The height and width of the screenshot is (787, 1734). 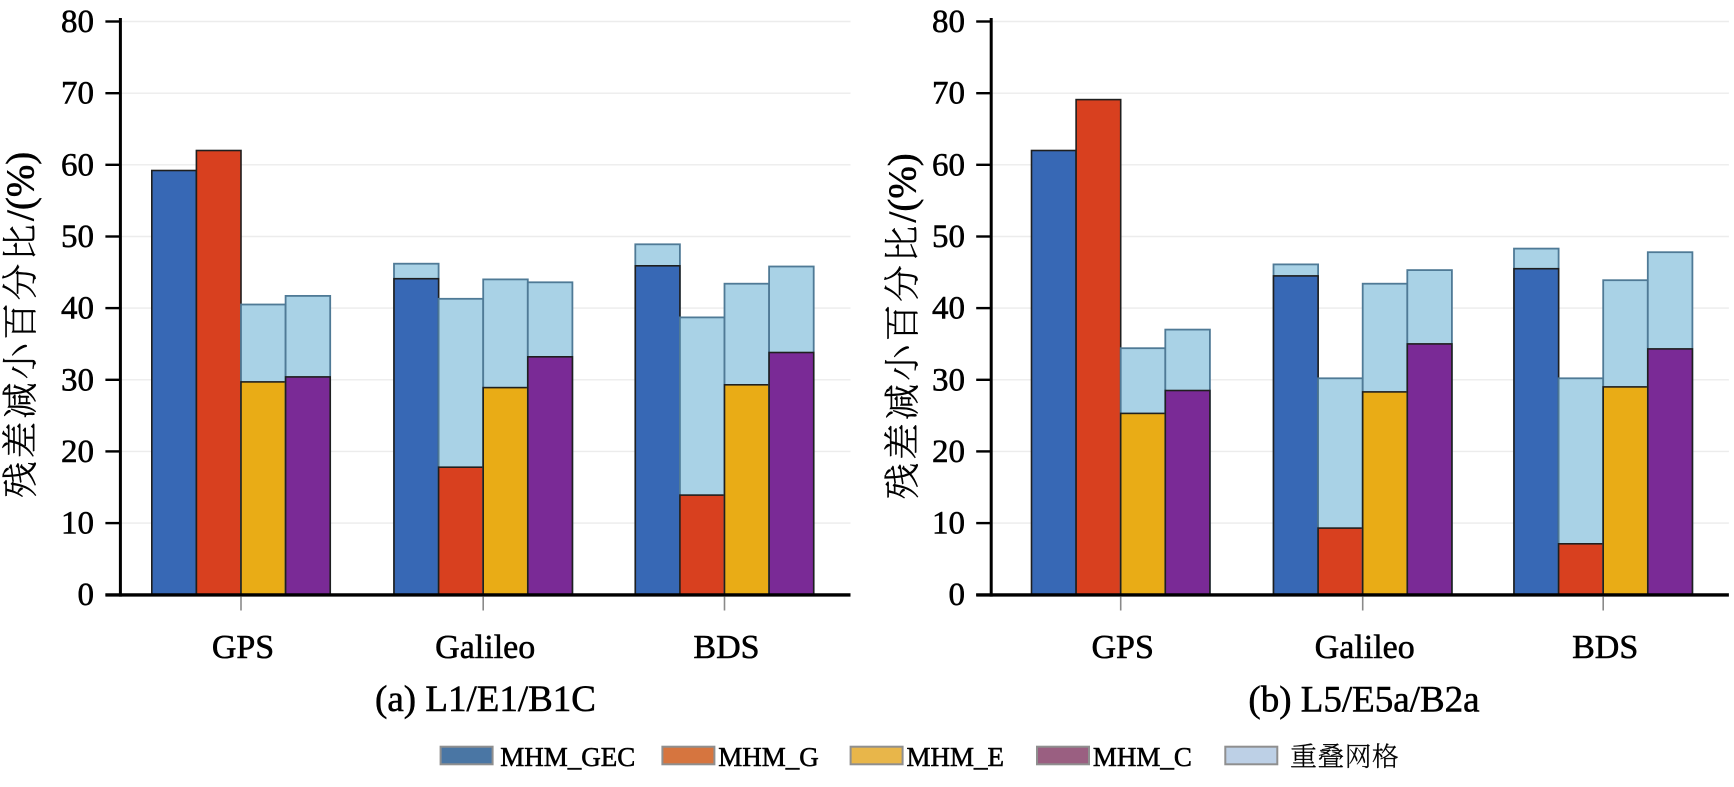 What do you see at coordinates (485, 699) in the screenshot?
I see `svg-text: (a) L1/E1/B1C` at bounding box center [485, 699].